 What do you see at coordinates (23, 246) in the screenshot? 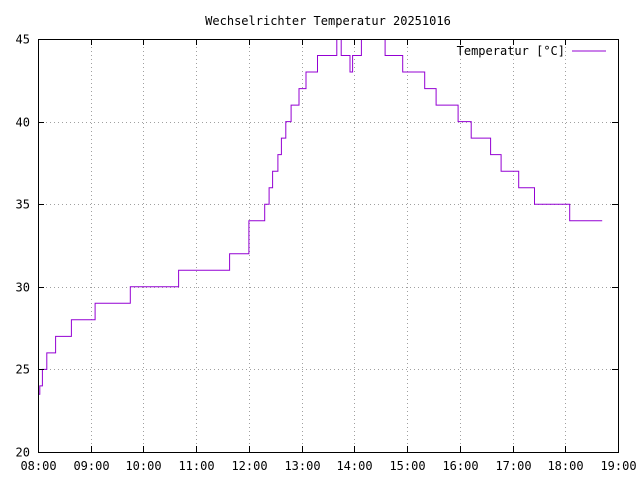
I see `y-axis-tick-labels: 20 25 30 35 40 45` at bounding box center [23, 246].